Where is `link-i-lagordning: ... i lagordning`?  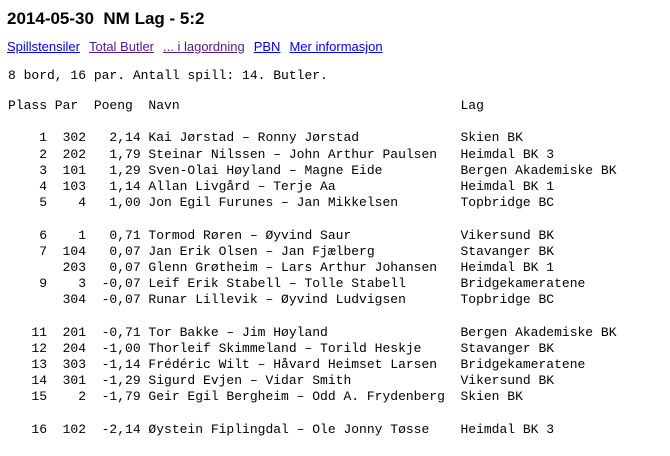
link-i-lagordning: ... i lagordning is located at coordinates (204, 46).